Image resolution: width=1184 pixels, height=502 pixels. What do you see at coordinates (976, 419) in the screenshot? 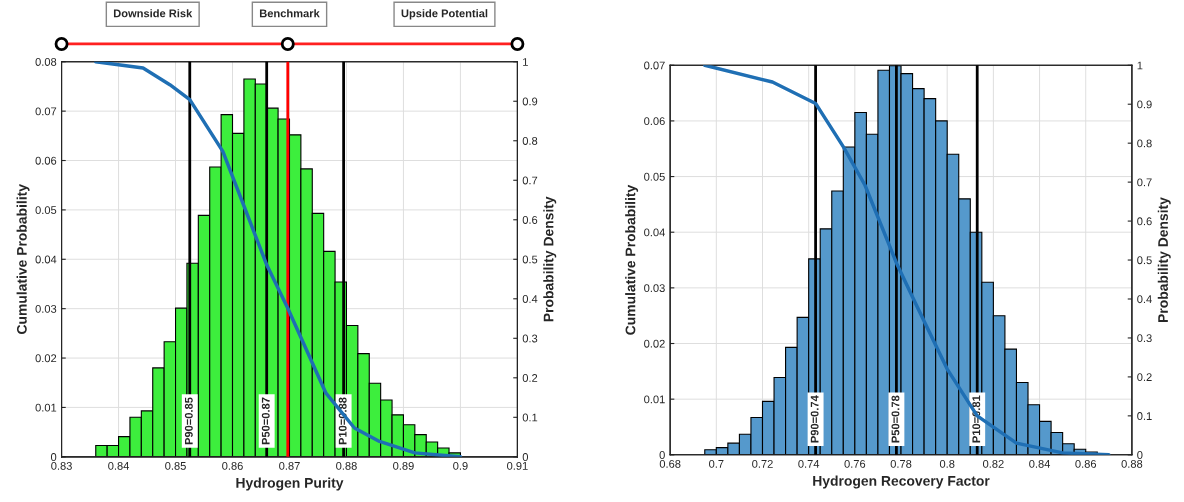
I see `ref-line-label: P10=0.81` at bounding box center [976, 419].